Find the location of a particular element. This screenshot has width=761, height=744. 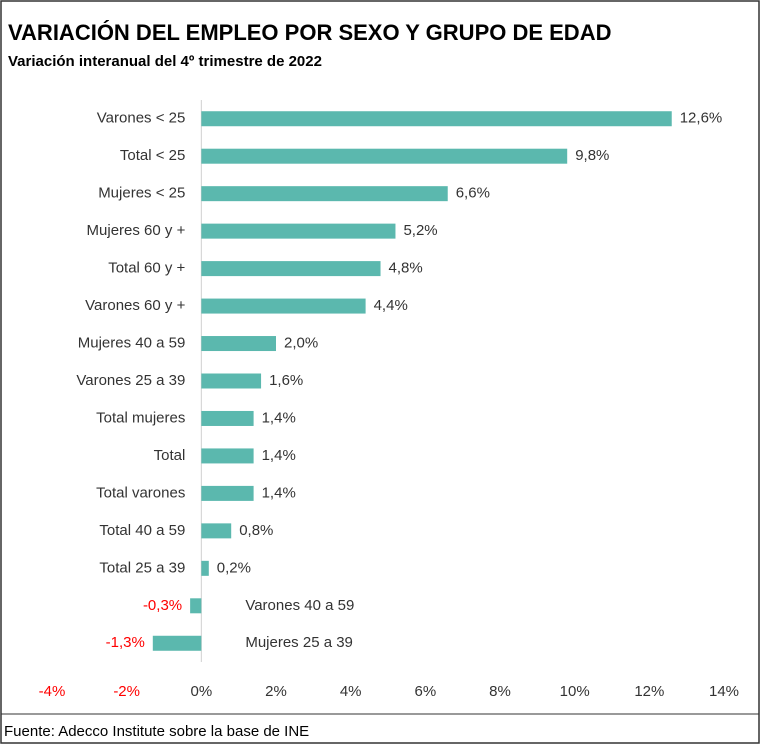

category-label: Total 60 y + is located at coordinates (146, 268).